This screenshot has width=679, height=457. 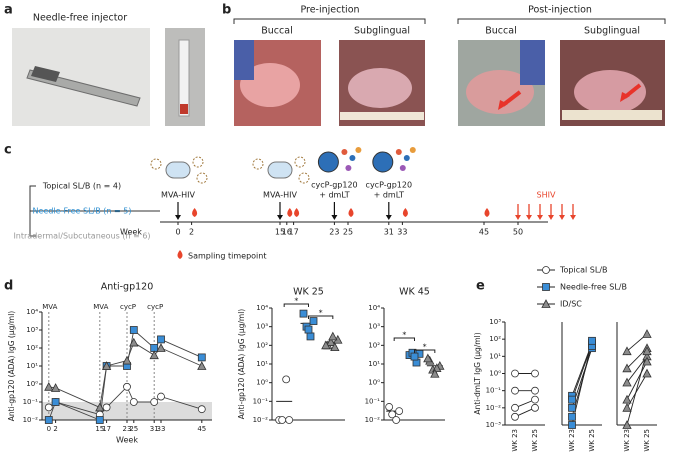 What do you see at coordinates (484, 232) in the screenshot?
I see `timeline-tick-label: 45` at bounding box center [484, 232].